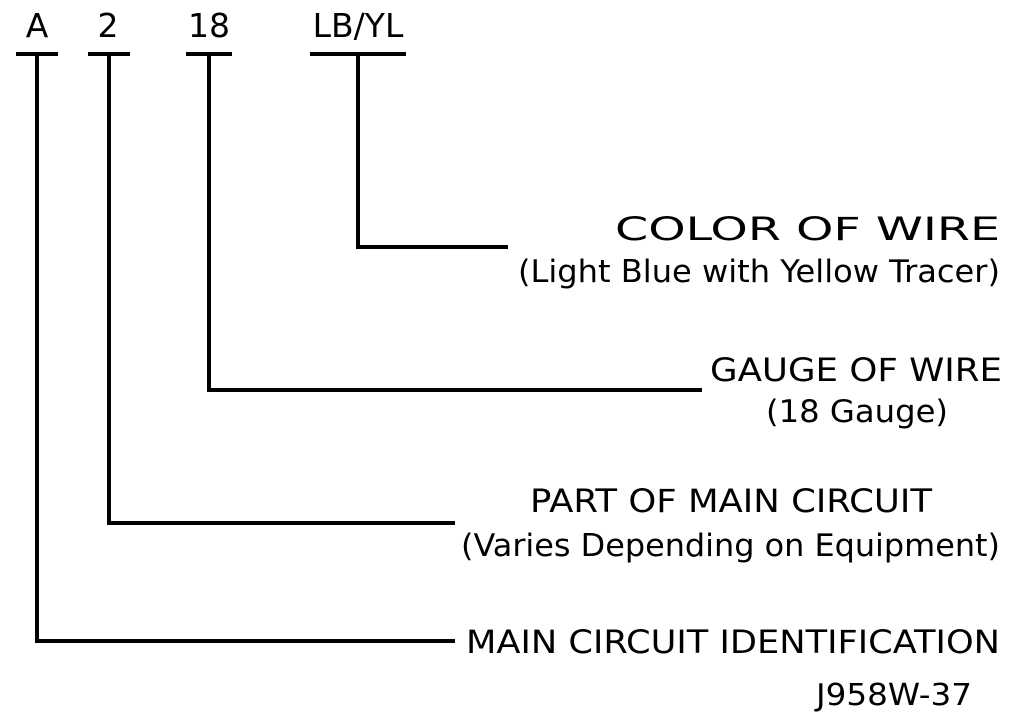 This screenshot has width=1024, height=715. What do you see at coordinates (731, 501) in the screenshot?
I see `label-circuit-part-title: PART OF MAIN CIRCUIT` at bounding box center [731, 501].